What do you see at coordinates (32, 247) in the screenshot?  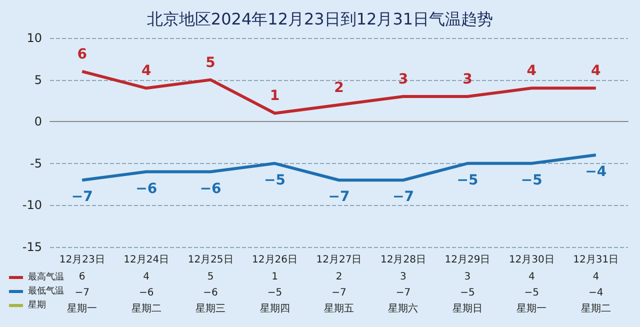 I see `y-tick-label: -15` at bounding box center [32, 247].